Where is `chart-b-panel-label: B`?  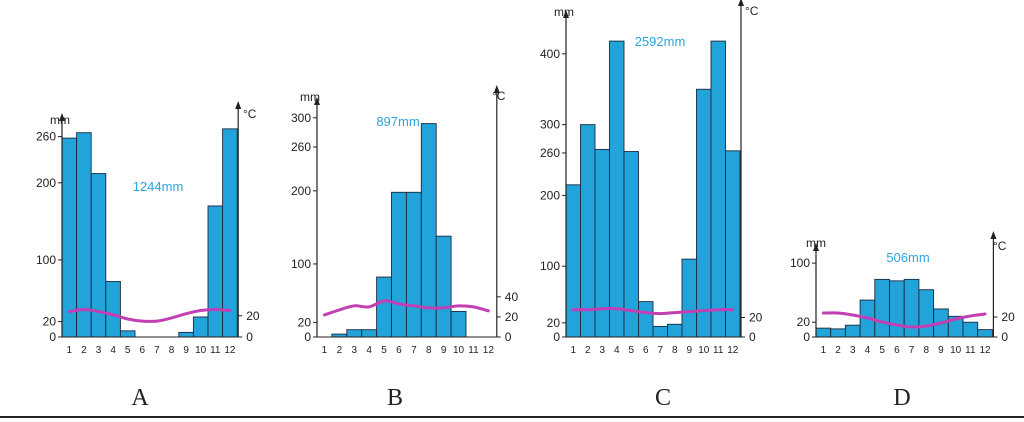
chart-b-panel-label: B is located at coordinates (395, 398).